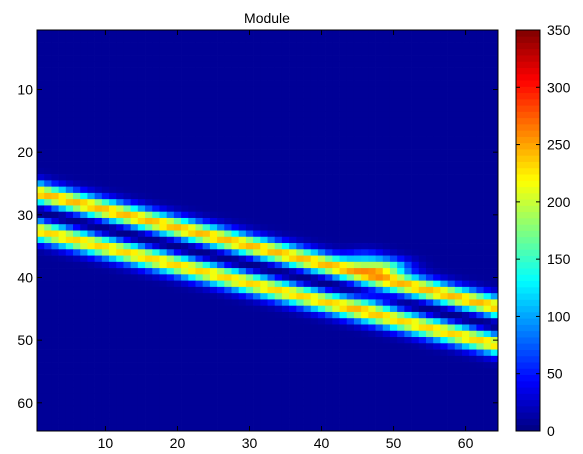 Image resolution: width=583 pixels, height=454 pixels. What do you see at coordinates (559, 259) in the screenshot?
I see `colorbar-tick-label: 150` at bounding box center [559, 259].